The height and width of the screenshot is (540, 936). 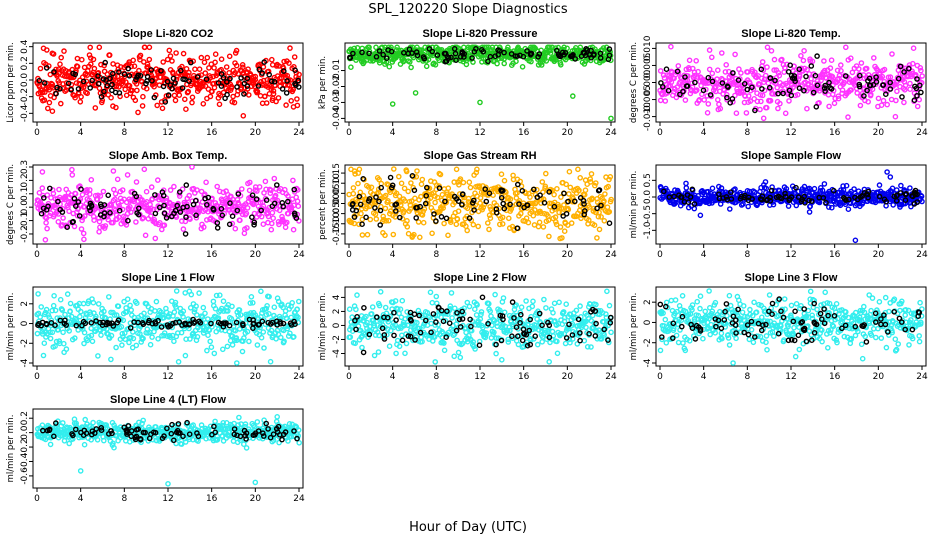 What do you see at coordinates (337, 325) in the screenshot?
I see `panel-8-ytick-label: 0` at bounding box center [337, 325].